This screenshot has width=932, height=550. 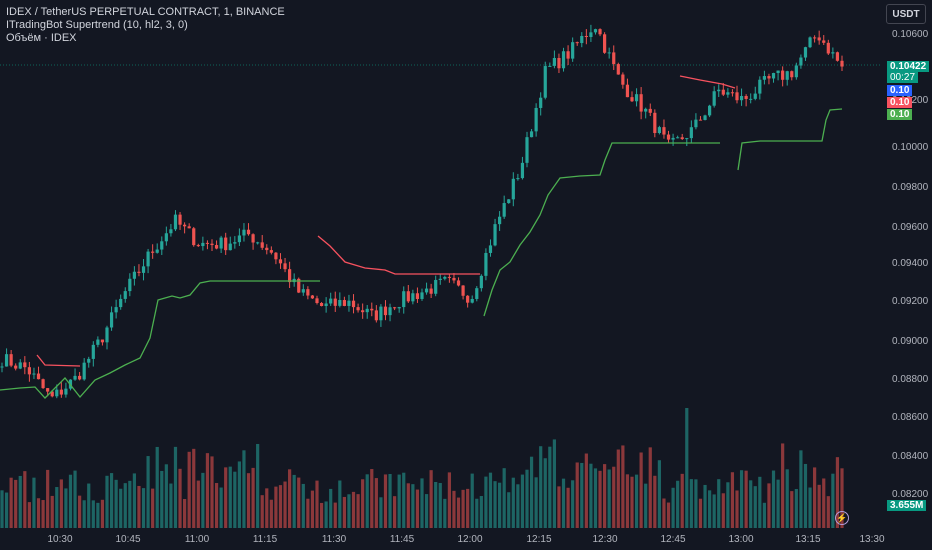 I want to click on time-tick-label: 10:30, so click(x=59, y=539).